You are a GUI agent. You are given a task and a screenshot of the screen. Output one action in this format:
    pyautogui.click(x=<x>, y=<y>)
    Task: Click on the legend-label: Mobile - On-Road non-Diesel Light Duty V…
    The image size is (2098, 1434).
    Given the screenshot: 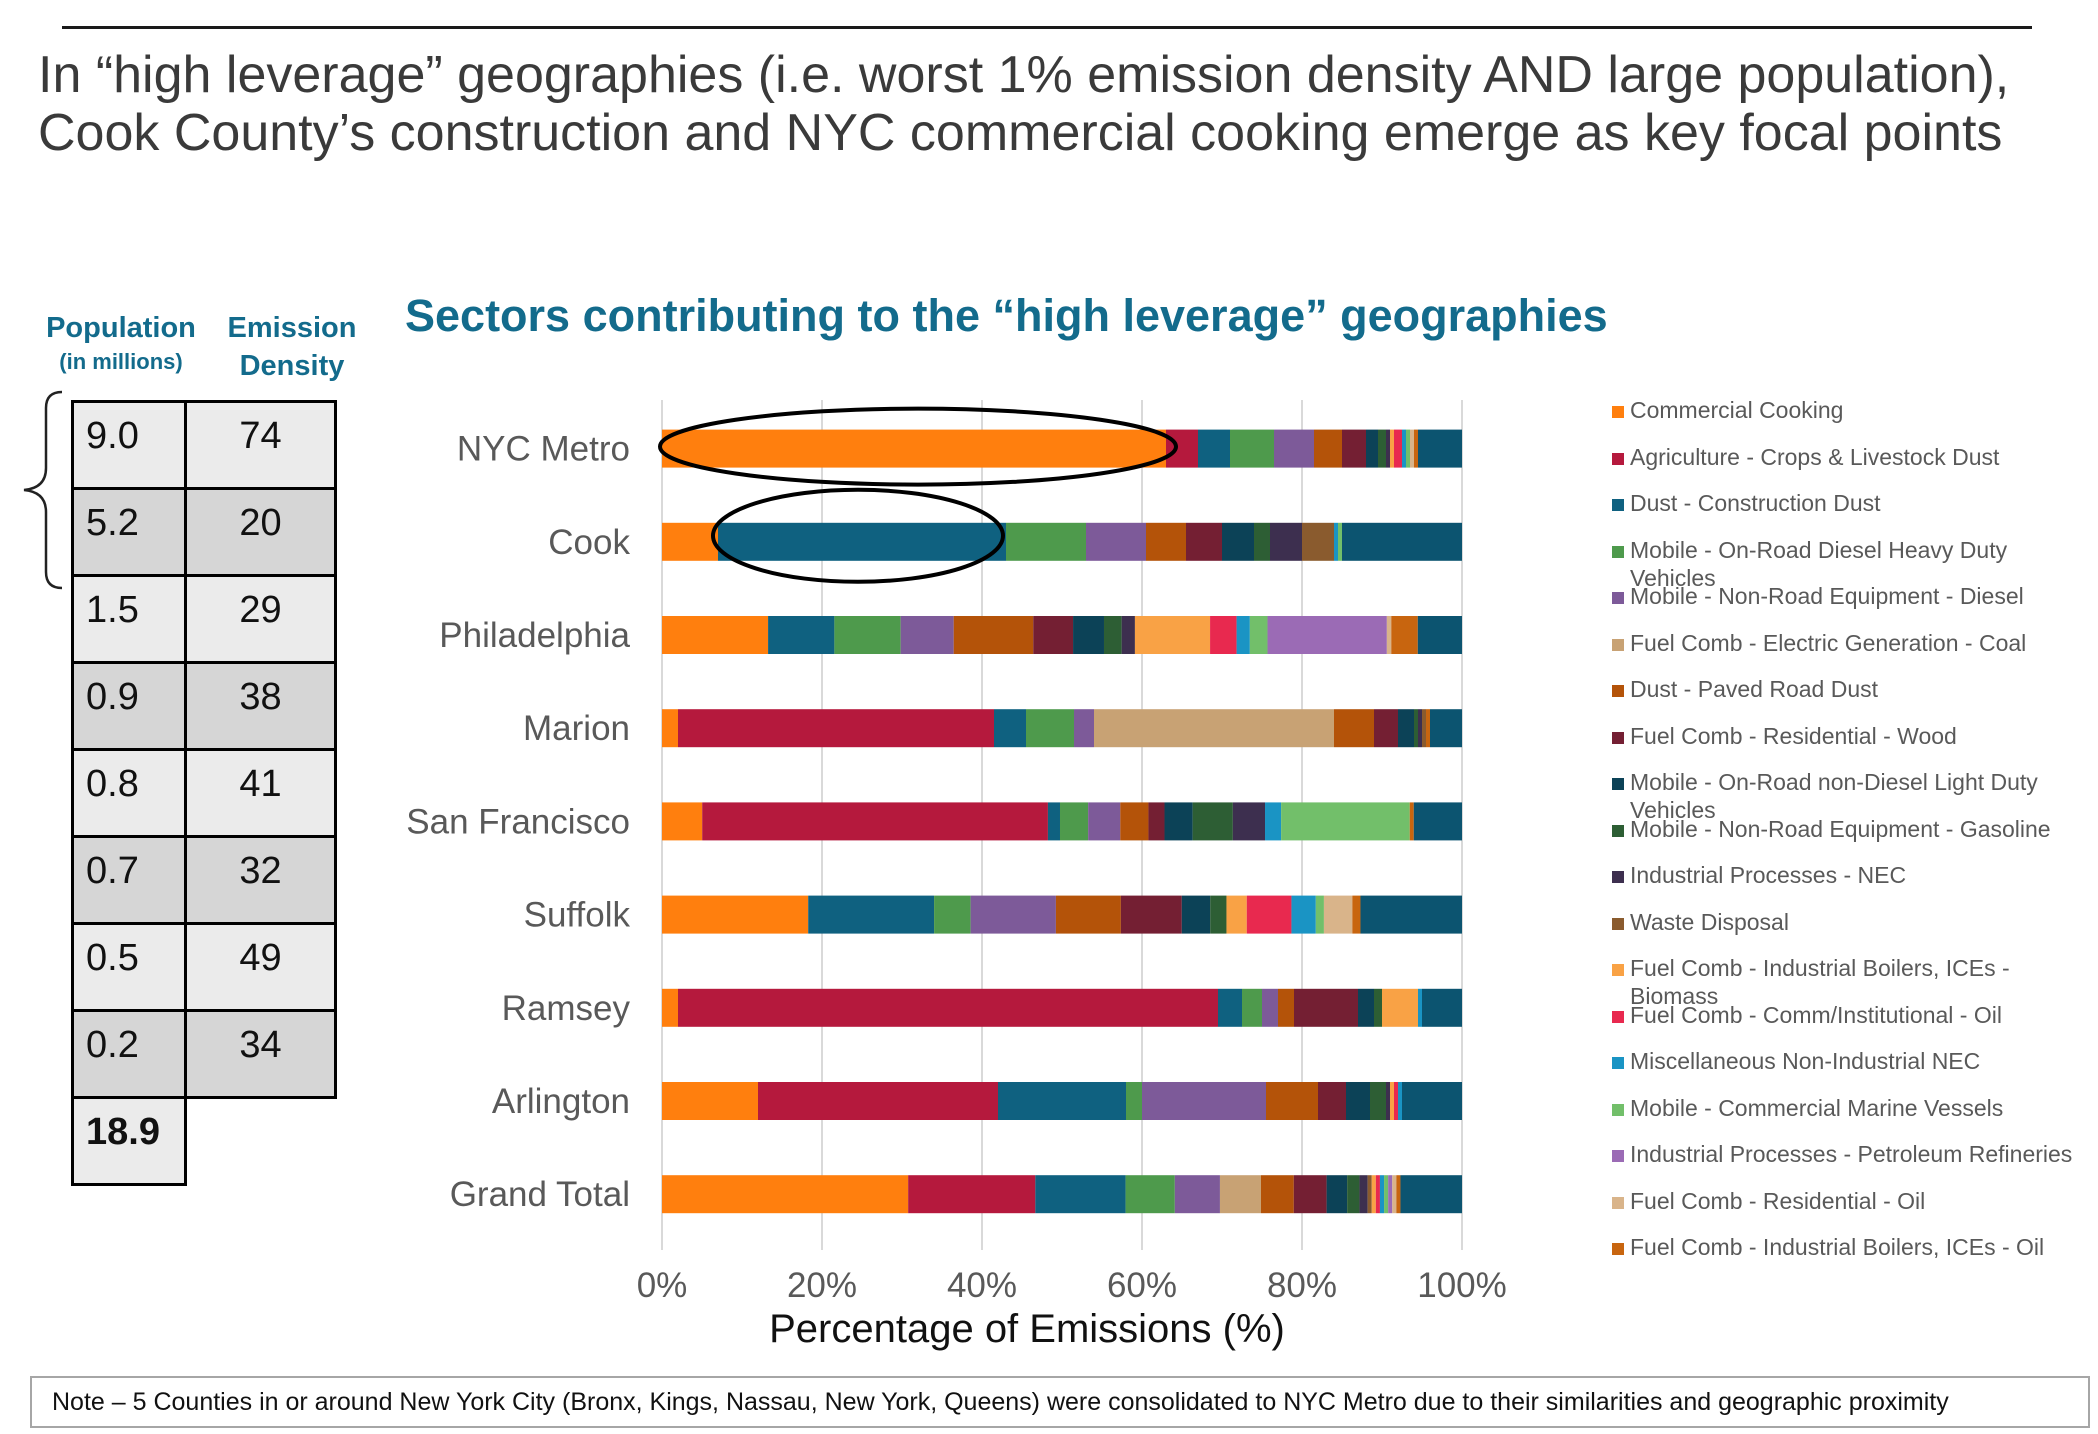 What is the action you would take?
    pyautogui.click(x=1834, y=796)
    